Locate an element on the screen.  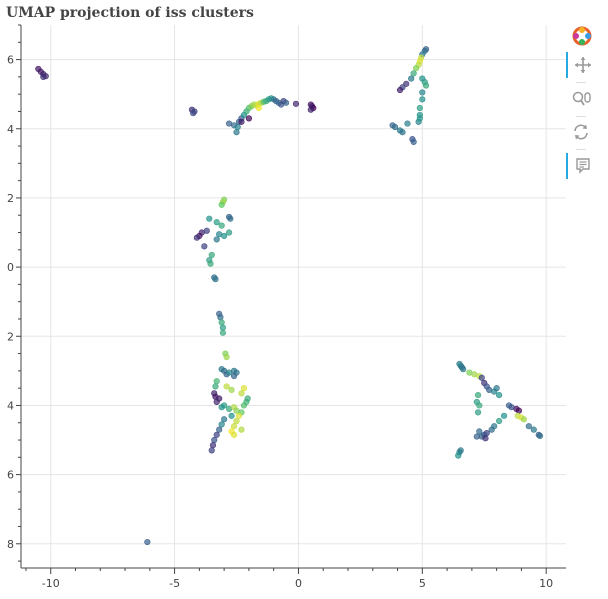
hover-tool is located at coordinates (582, 166).